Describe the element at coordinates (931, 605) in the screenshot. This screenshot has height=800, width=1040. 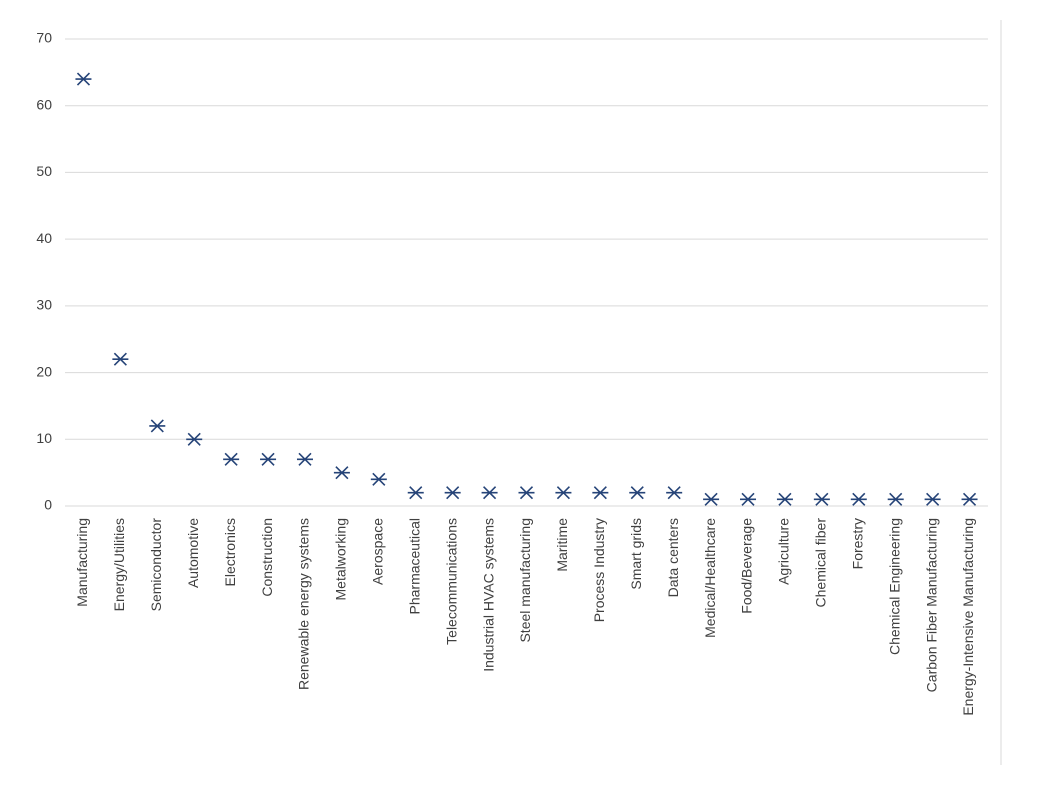
I see `x-tick-label: Carbon Fiber Manufacturing` at that location.